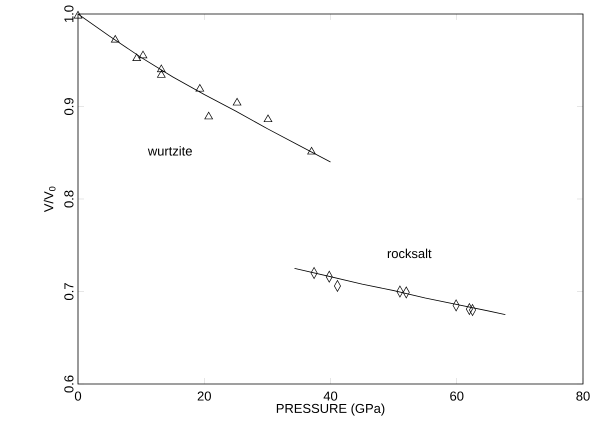 The image size is (603, 444). What do you see at coordinates (331, 396) in the screenshot?
I see `x-tick-label: 40` at bounding box center [331, 396].